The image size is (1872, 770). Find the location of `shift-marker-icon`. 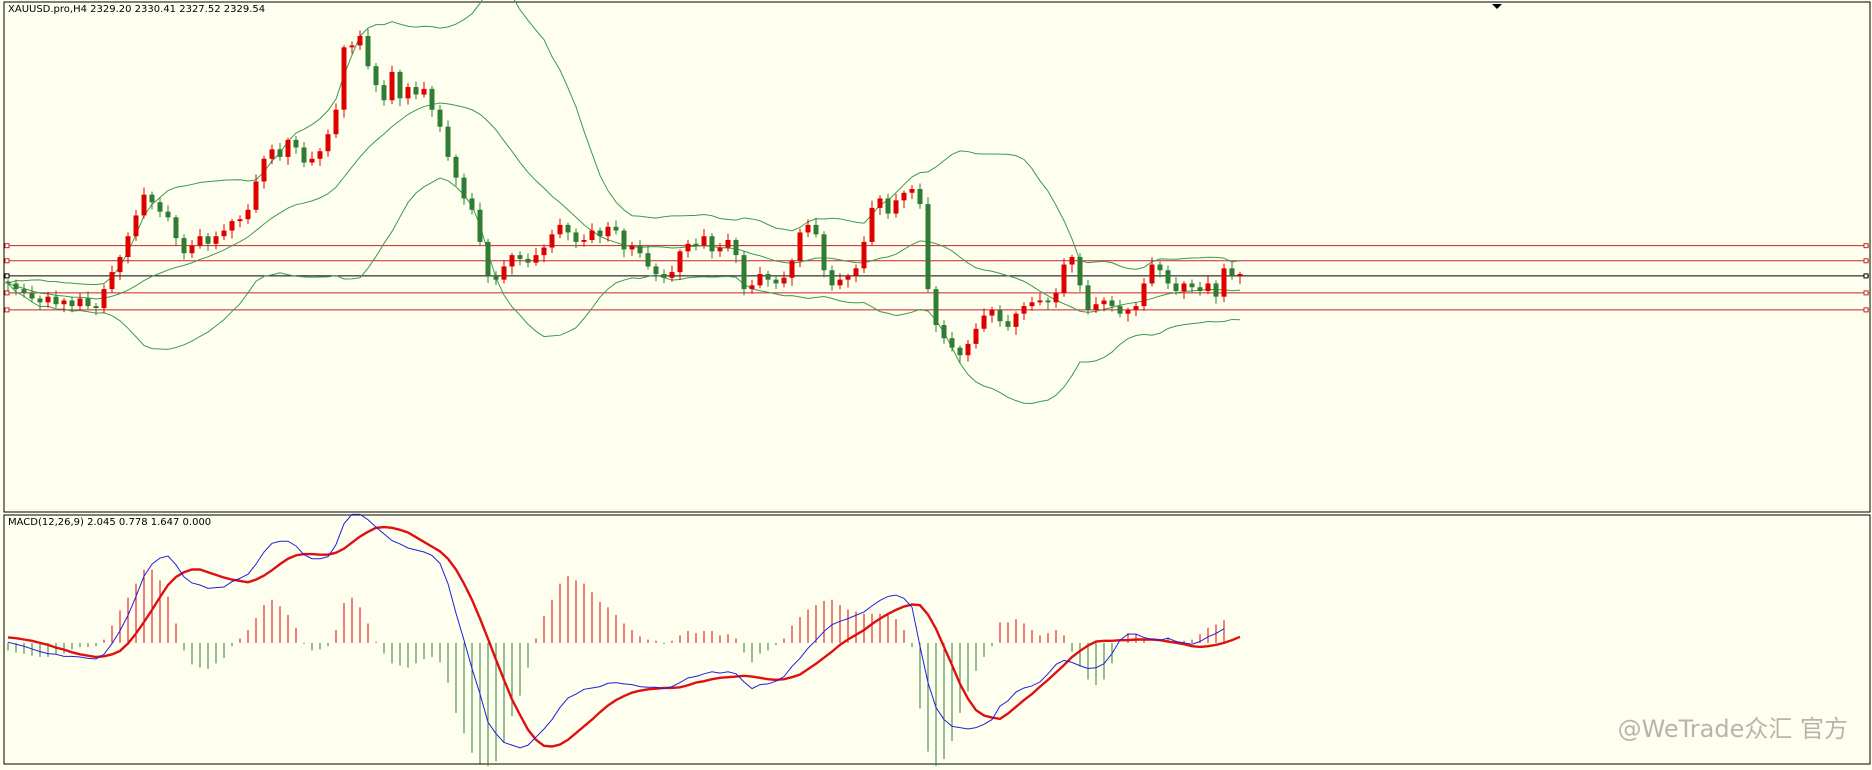

shift-marker-icon is located at coordinates (1497, 6).